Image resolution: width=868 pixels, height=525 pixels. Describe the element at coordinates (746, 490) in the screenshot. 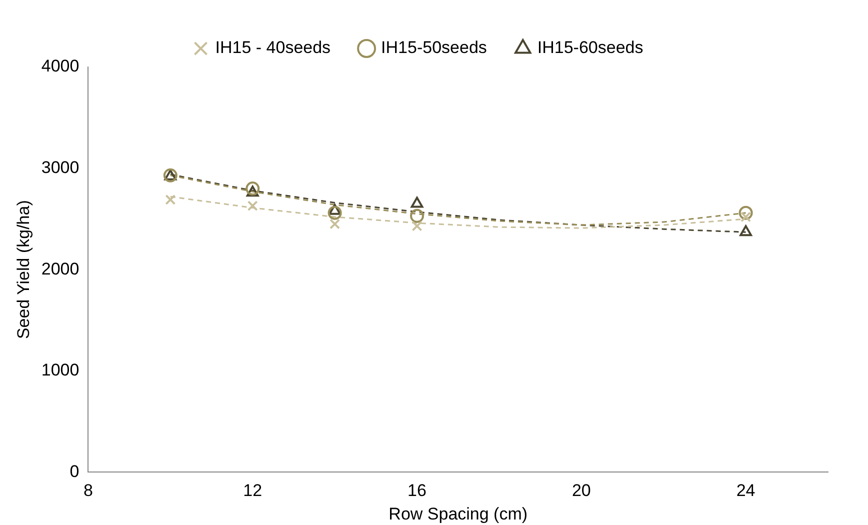

I see `x-tick-label: 24` at that location.